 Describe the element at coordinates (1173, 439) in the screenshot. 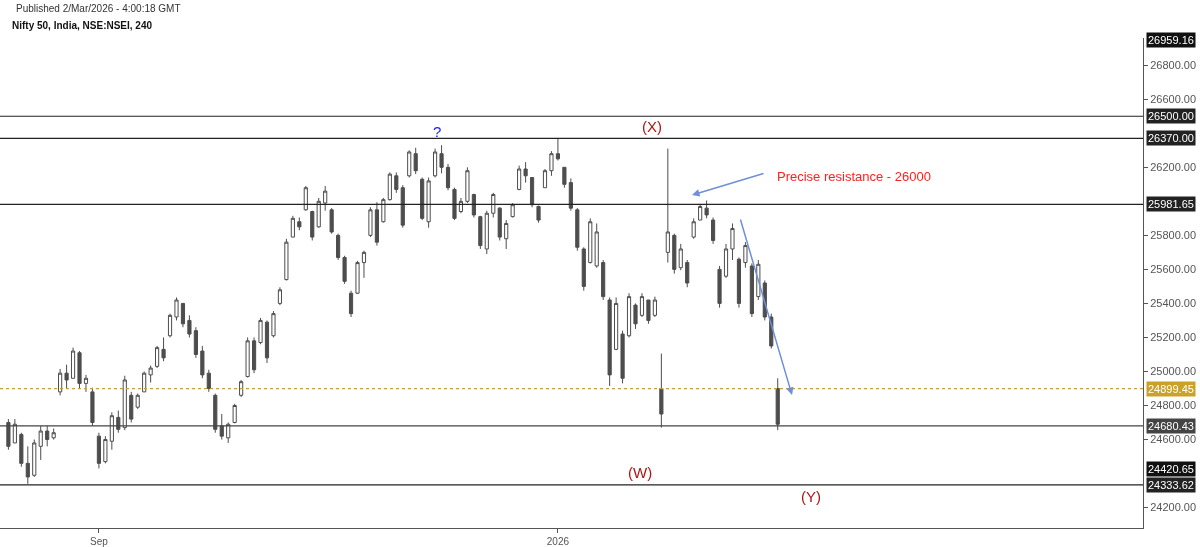

I see `y-tick-label: 24600.00` at that location.